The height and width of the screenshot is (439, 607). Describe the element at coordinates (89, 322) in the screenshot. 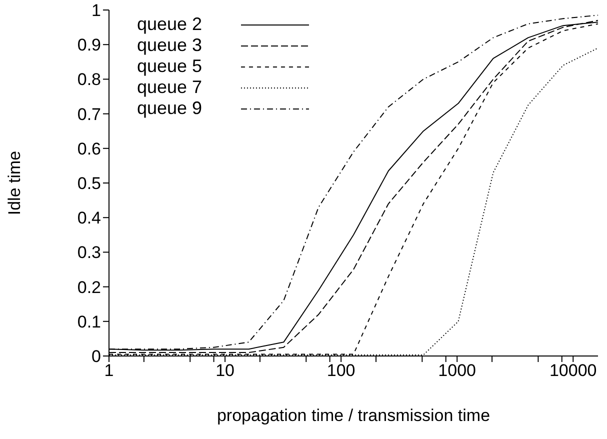

I see `y-tick-label: 0.1` at that location.